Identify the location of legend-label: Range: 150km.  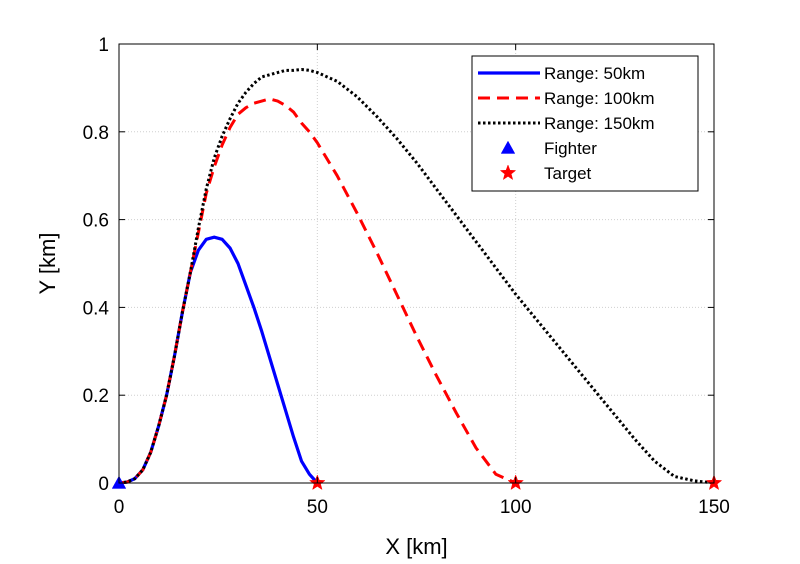
(599, 123).